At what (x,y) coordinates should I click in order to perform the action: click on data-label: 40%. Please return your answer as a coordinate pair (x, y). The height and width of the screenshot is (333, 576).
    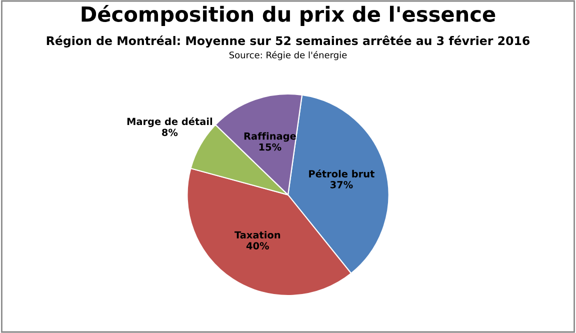
    Looking at the image, I should click on (257, 246).